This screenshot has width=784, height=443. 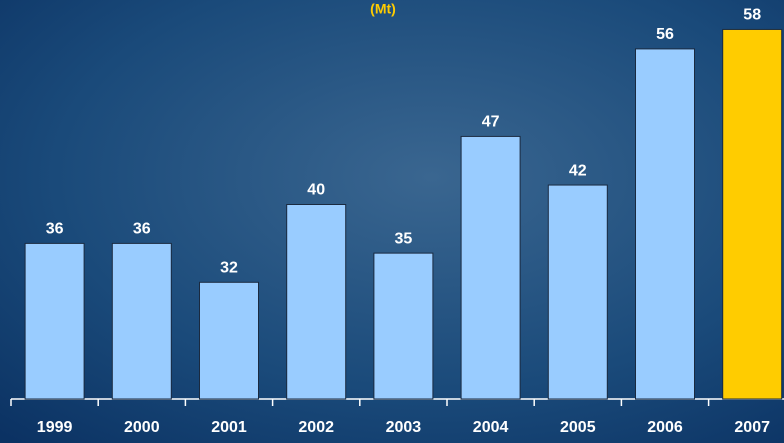 What do you see at coordinates (383, 9) in the screenshot?
I see `chart-subtitle: (Mt)` at bounding box center [383, 9].